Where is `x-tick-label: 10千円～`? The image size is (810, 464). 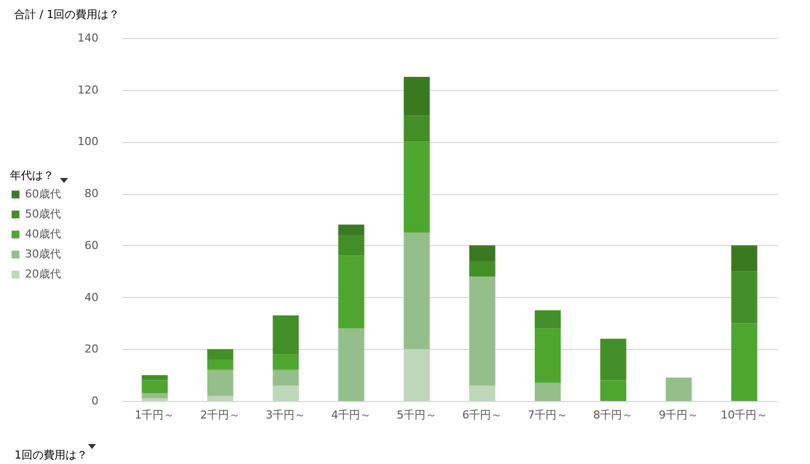
x-tick-label: 10千円～ is located at coordinates (744, 415).